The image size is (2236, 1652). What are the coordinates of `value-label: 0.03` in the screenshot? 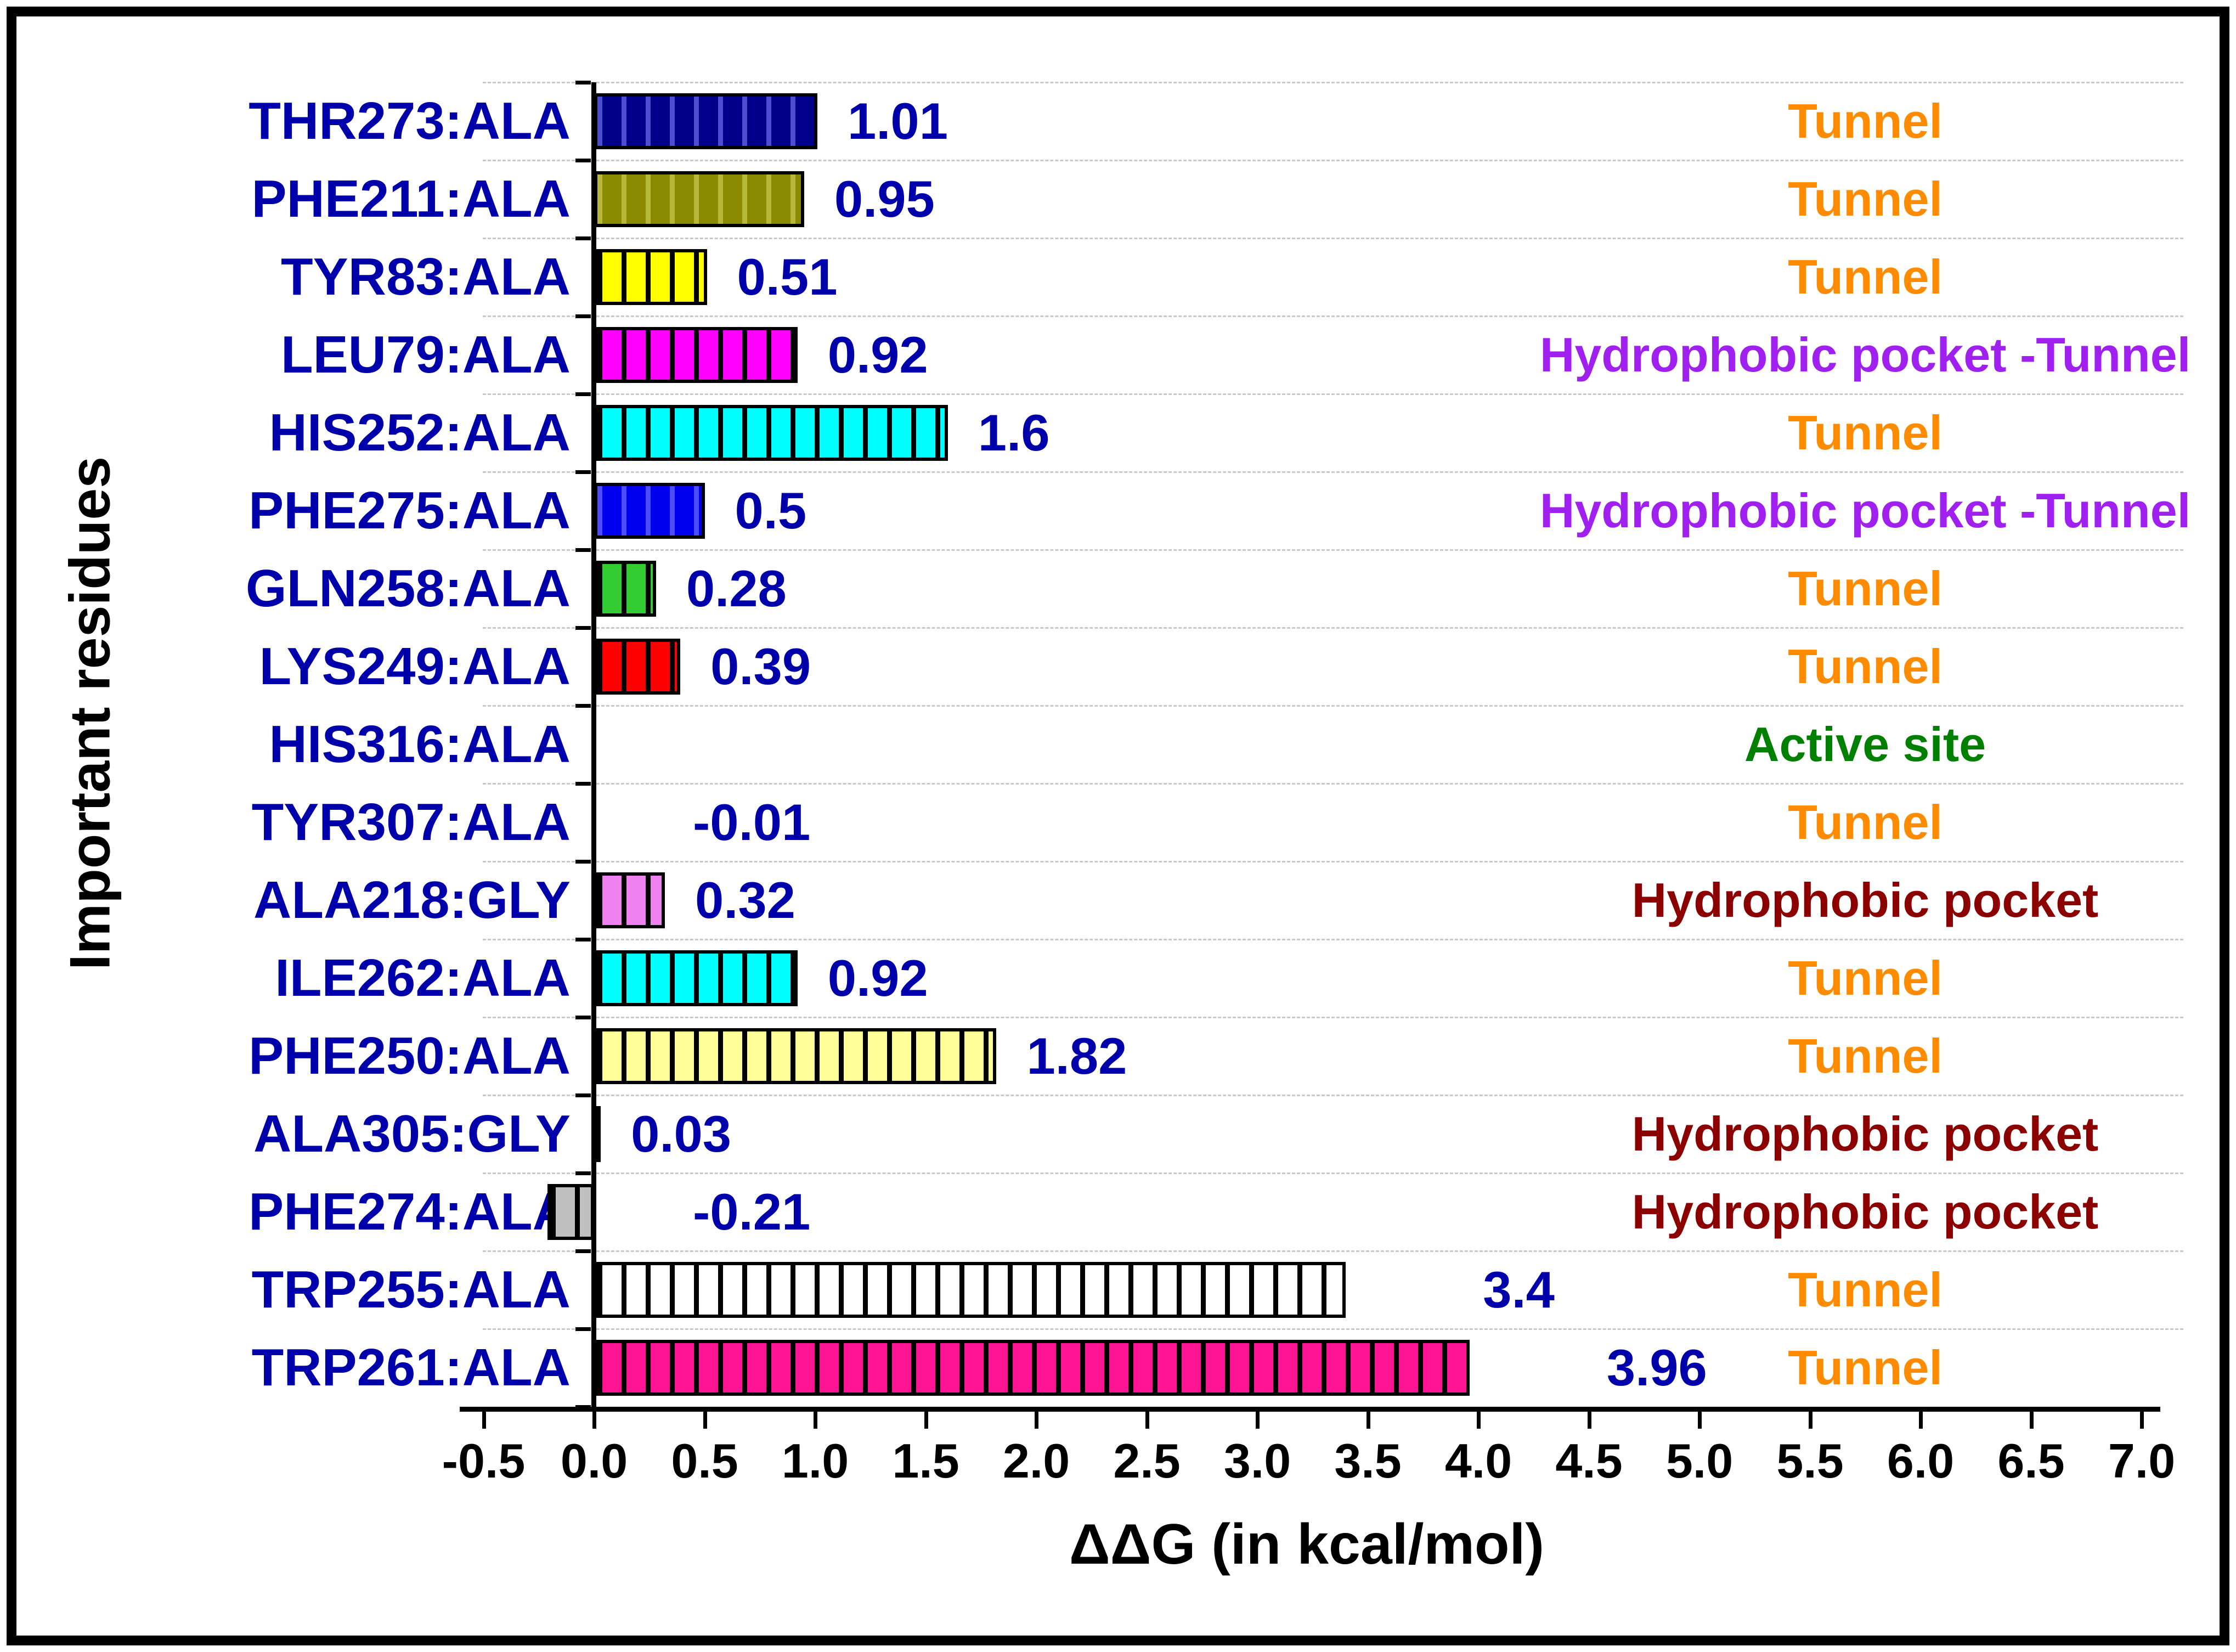 It's located at (681, 1134).